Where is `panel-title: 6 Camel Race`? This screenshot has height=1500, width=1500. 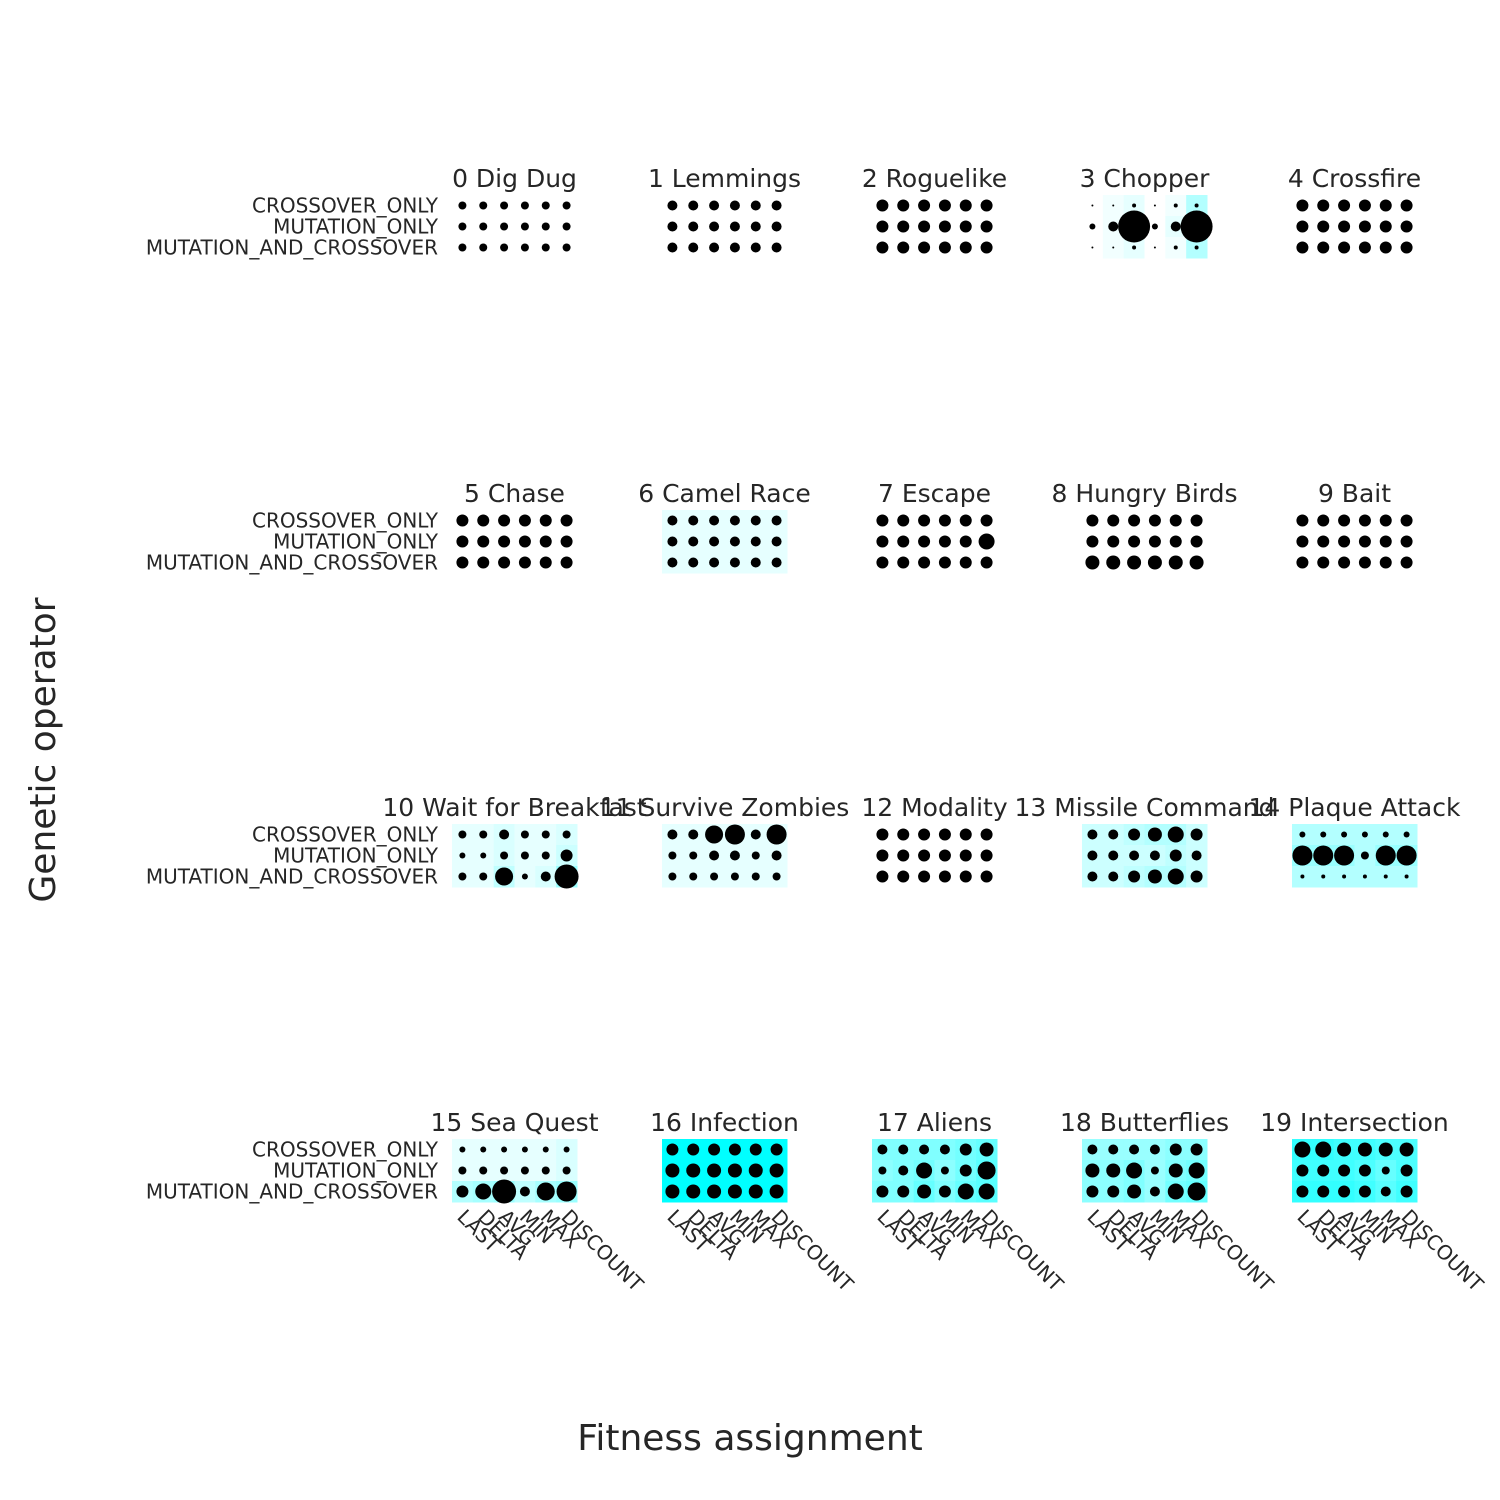
panel-title: 6 Camel Race is located at coordinates (724, 493).